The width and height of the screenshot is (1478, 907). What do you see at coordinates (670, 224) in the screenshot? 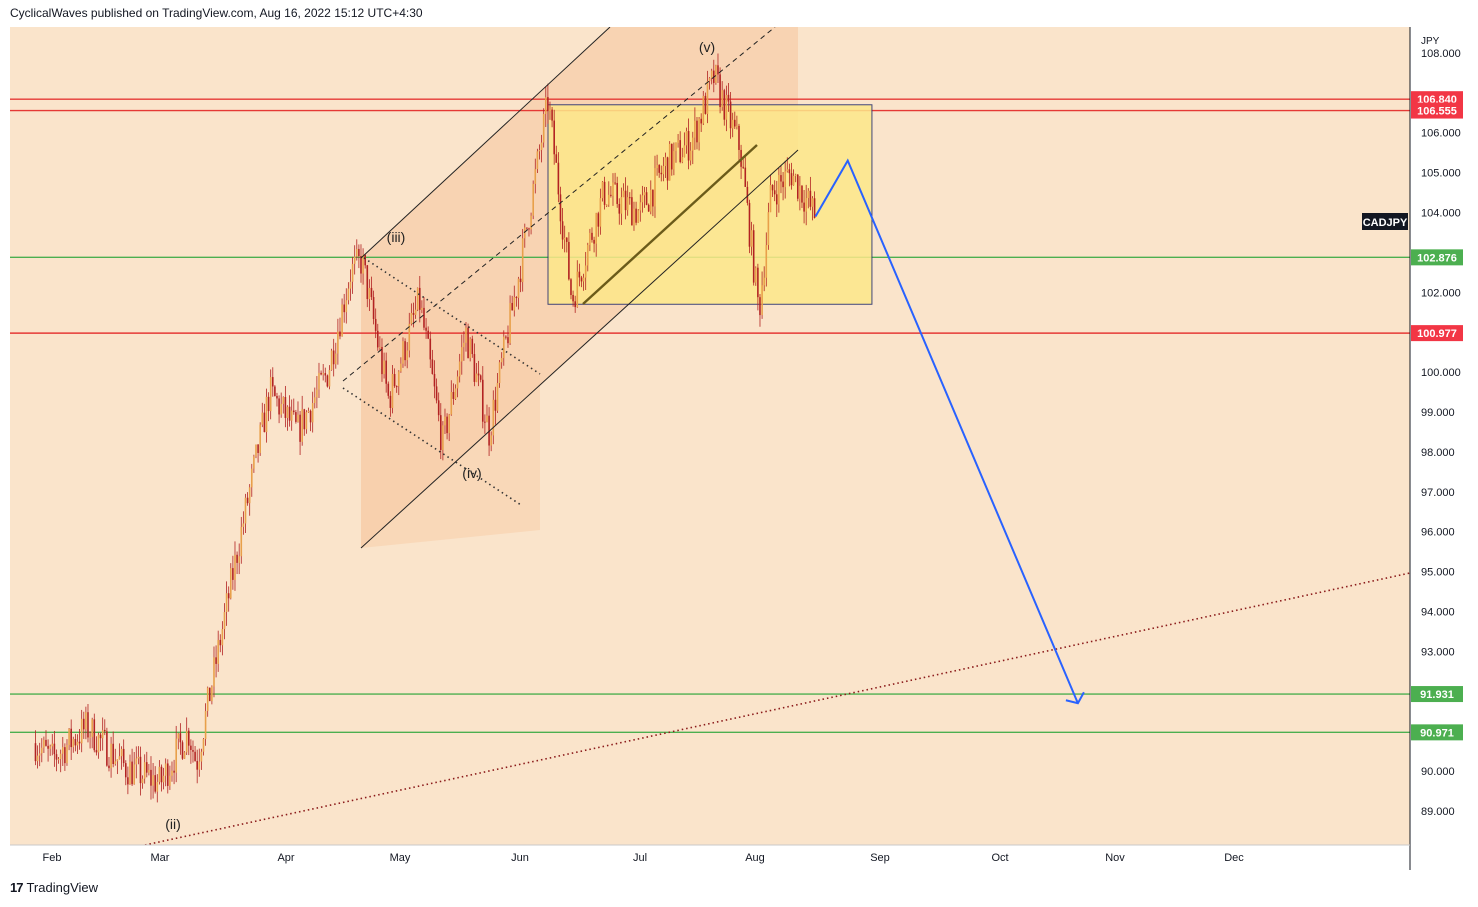
I see `box-trendline` at bounding box center [670, 224].